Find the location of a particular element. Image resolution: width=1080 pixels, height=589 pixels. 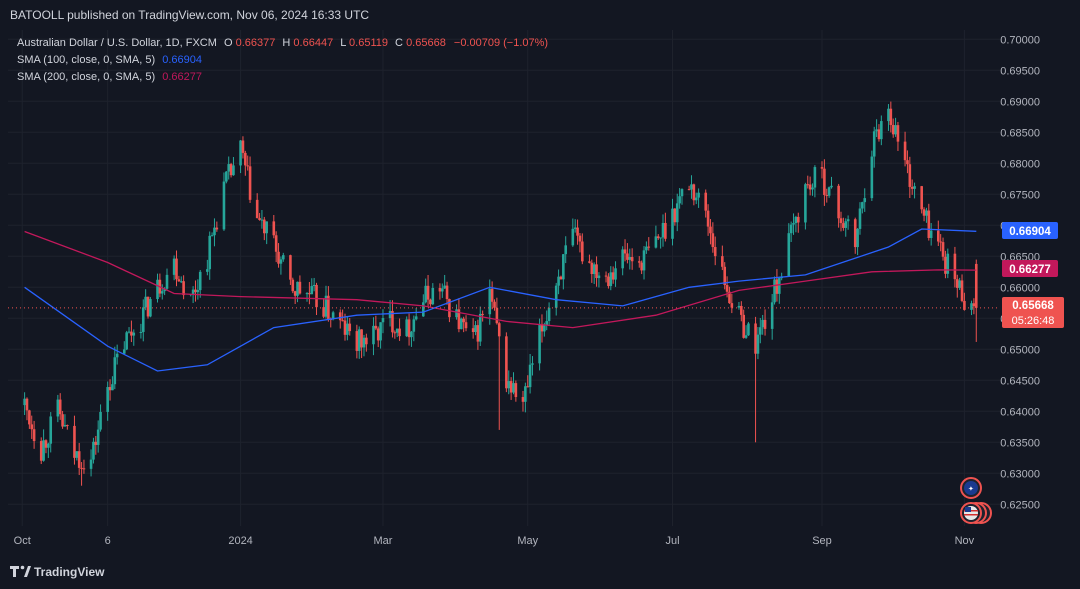

sma200-line is located at coordinates (500, 279).